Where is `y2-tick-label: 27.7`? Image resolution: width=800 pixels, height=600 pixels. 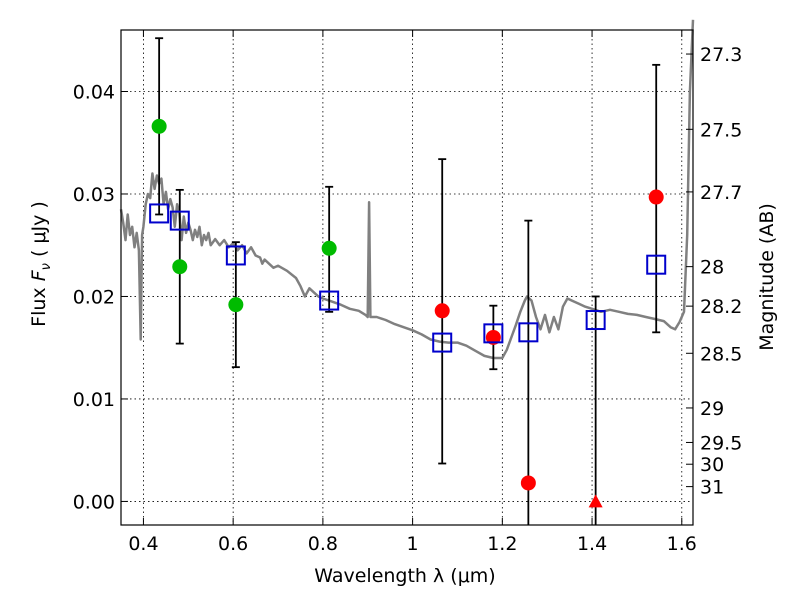
y2-tick-label: 27.7 is located at coordinates (721, 193).